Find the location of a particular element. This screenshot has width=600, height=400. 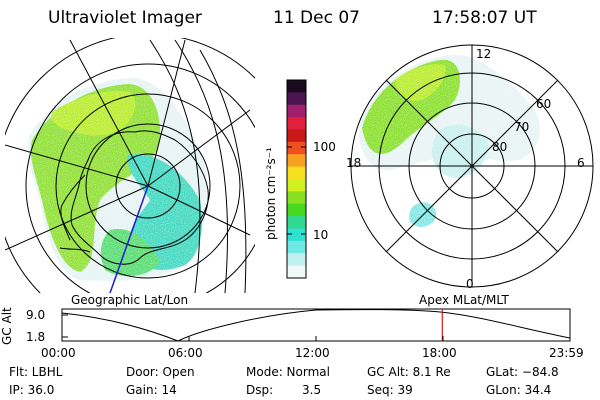

status-dsp-label: Dsp: is located at coordinates (260, 390).